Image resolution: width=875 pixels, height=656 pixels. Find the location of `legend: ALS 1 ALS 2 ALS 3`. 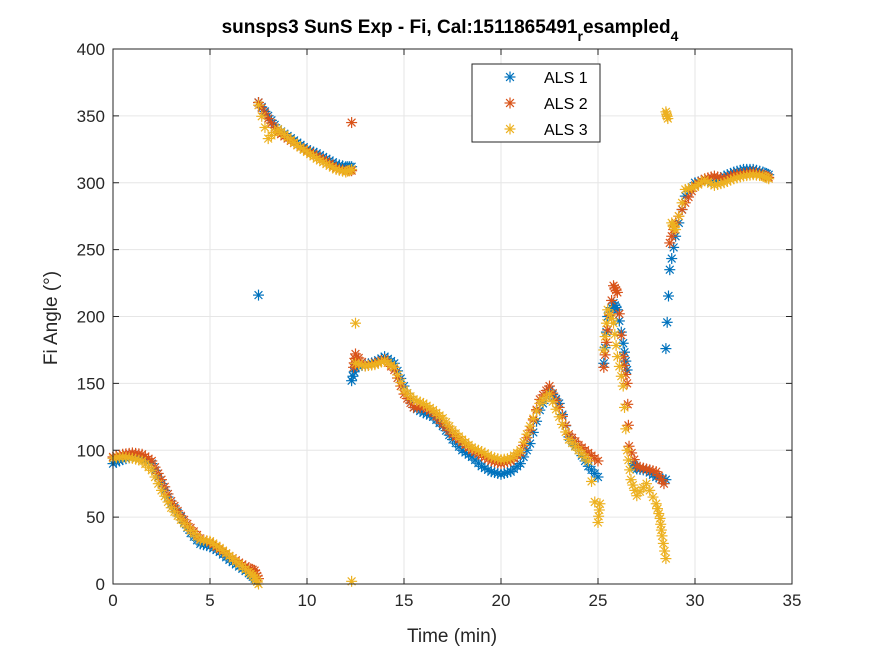

legend: ALS 1 ALS 2 ALS 3 is located at coordinates (536, 103).